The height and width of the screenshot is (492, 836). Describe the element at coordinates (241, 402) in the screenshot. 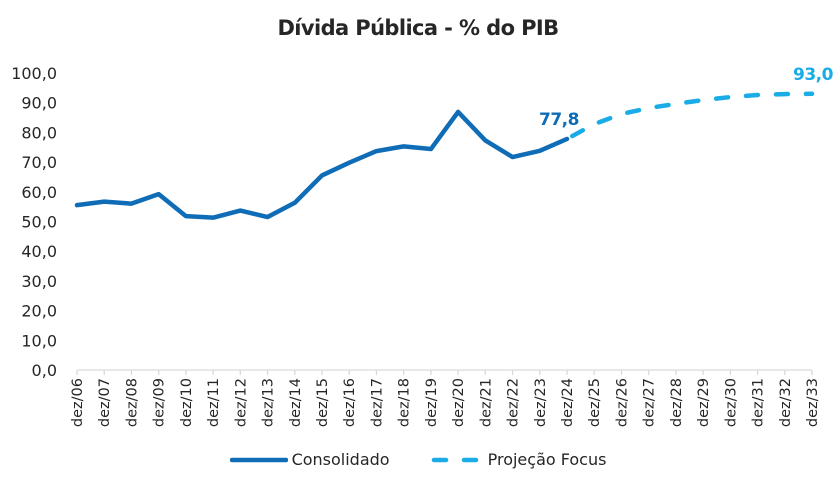

I see `x-tick-label: dez/12` at that location.